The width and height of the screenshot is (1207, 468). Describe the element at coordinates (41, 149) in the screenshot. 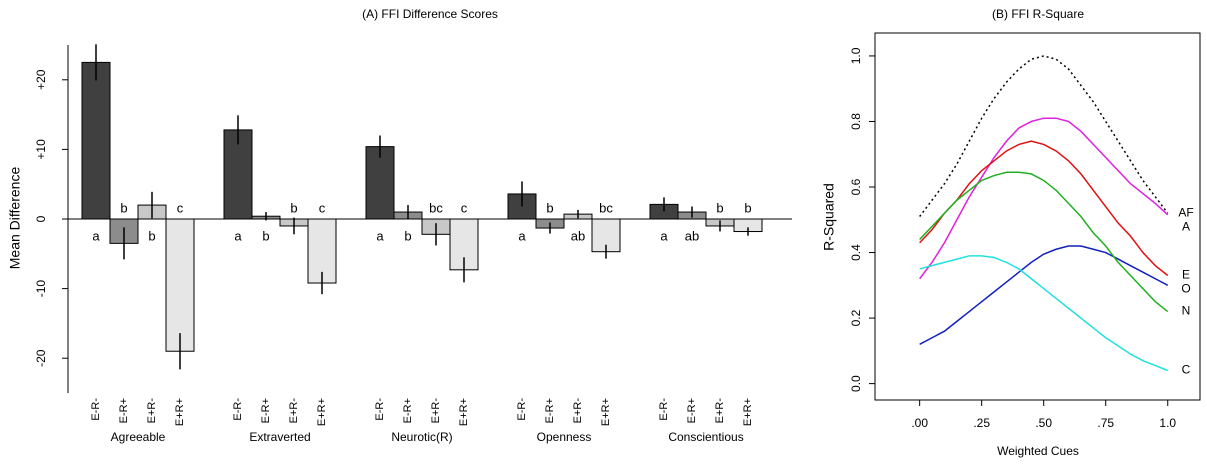

I see `y-tick-label: +10` at that location.